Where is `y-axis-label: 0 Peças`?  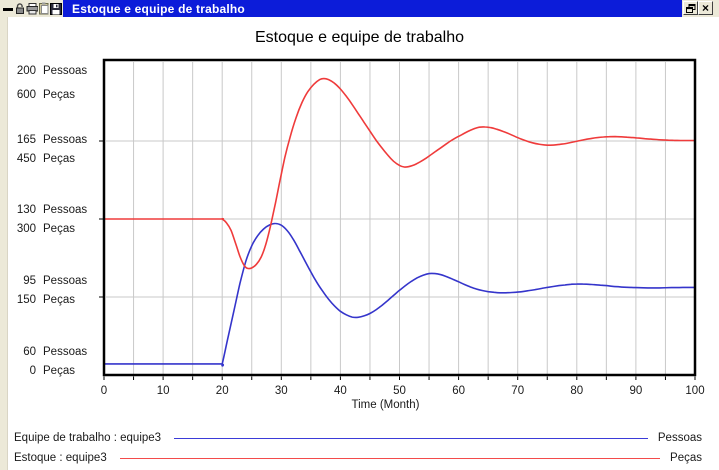 y-axis-label: 0 Peças is located at coordinates (55, 371).